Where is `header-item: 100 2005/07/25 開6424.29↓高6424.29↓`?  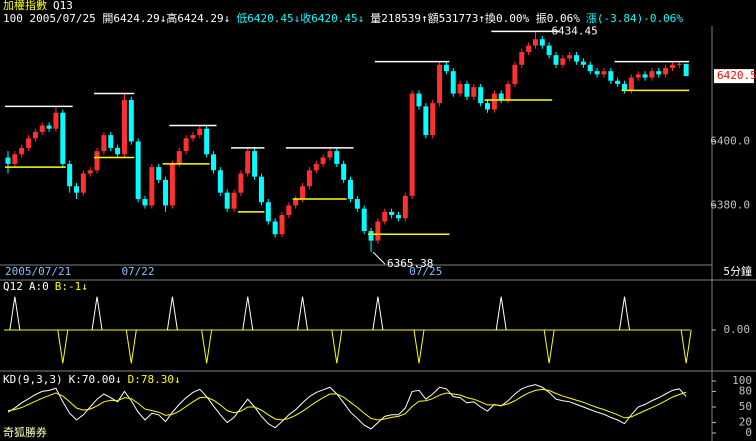
header-item: 100 2005/07/25 開6424.29↓高6424.29↓ is located at coordinates (117, 18).